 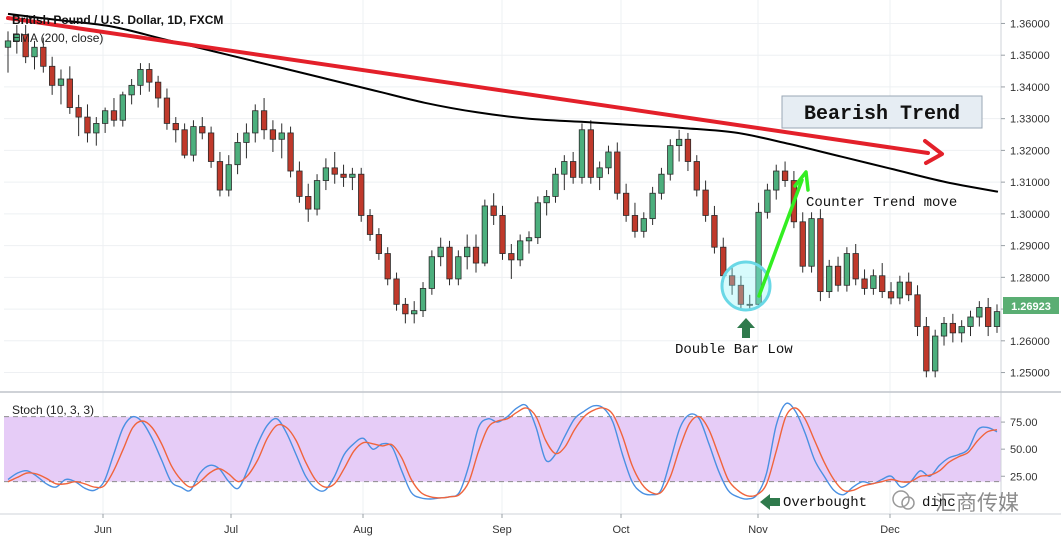 I want to click on price-tick-label: 1.25000, so click(x=1030, y=374).